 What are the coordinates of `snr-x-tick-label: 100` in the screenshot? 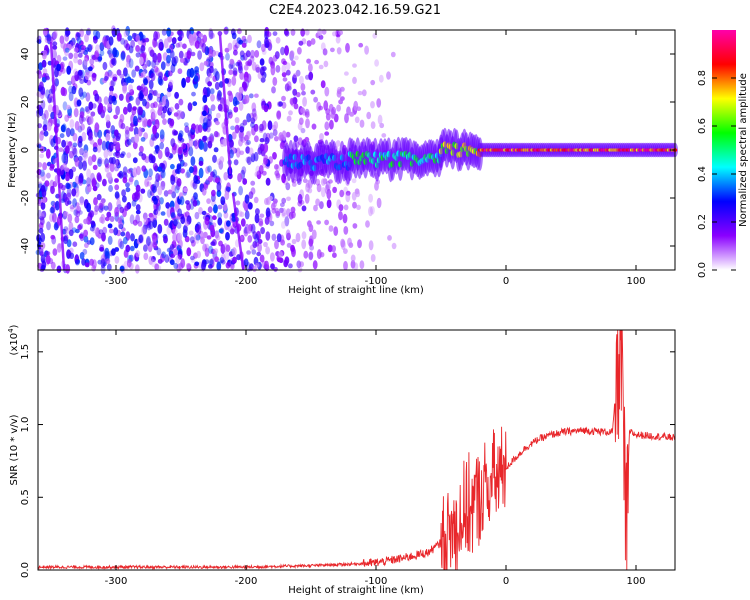 It's located at (635, 581).